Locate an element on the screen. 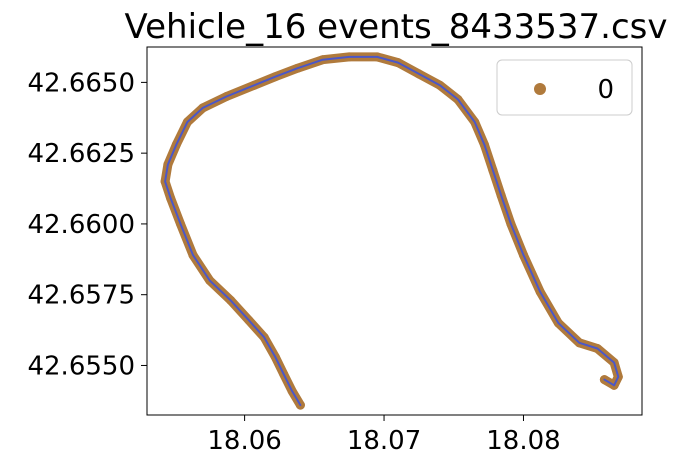 This screenshot has width=696, height=465. x-tick-label: 18.07 is located at coordinates (384, 441).